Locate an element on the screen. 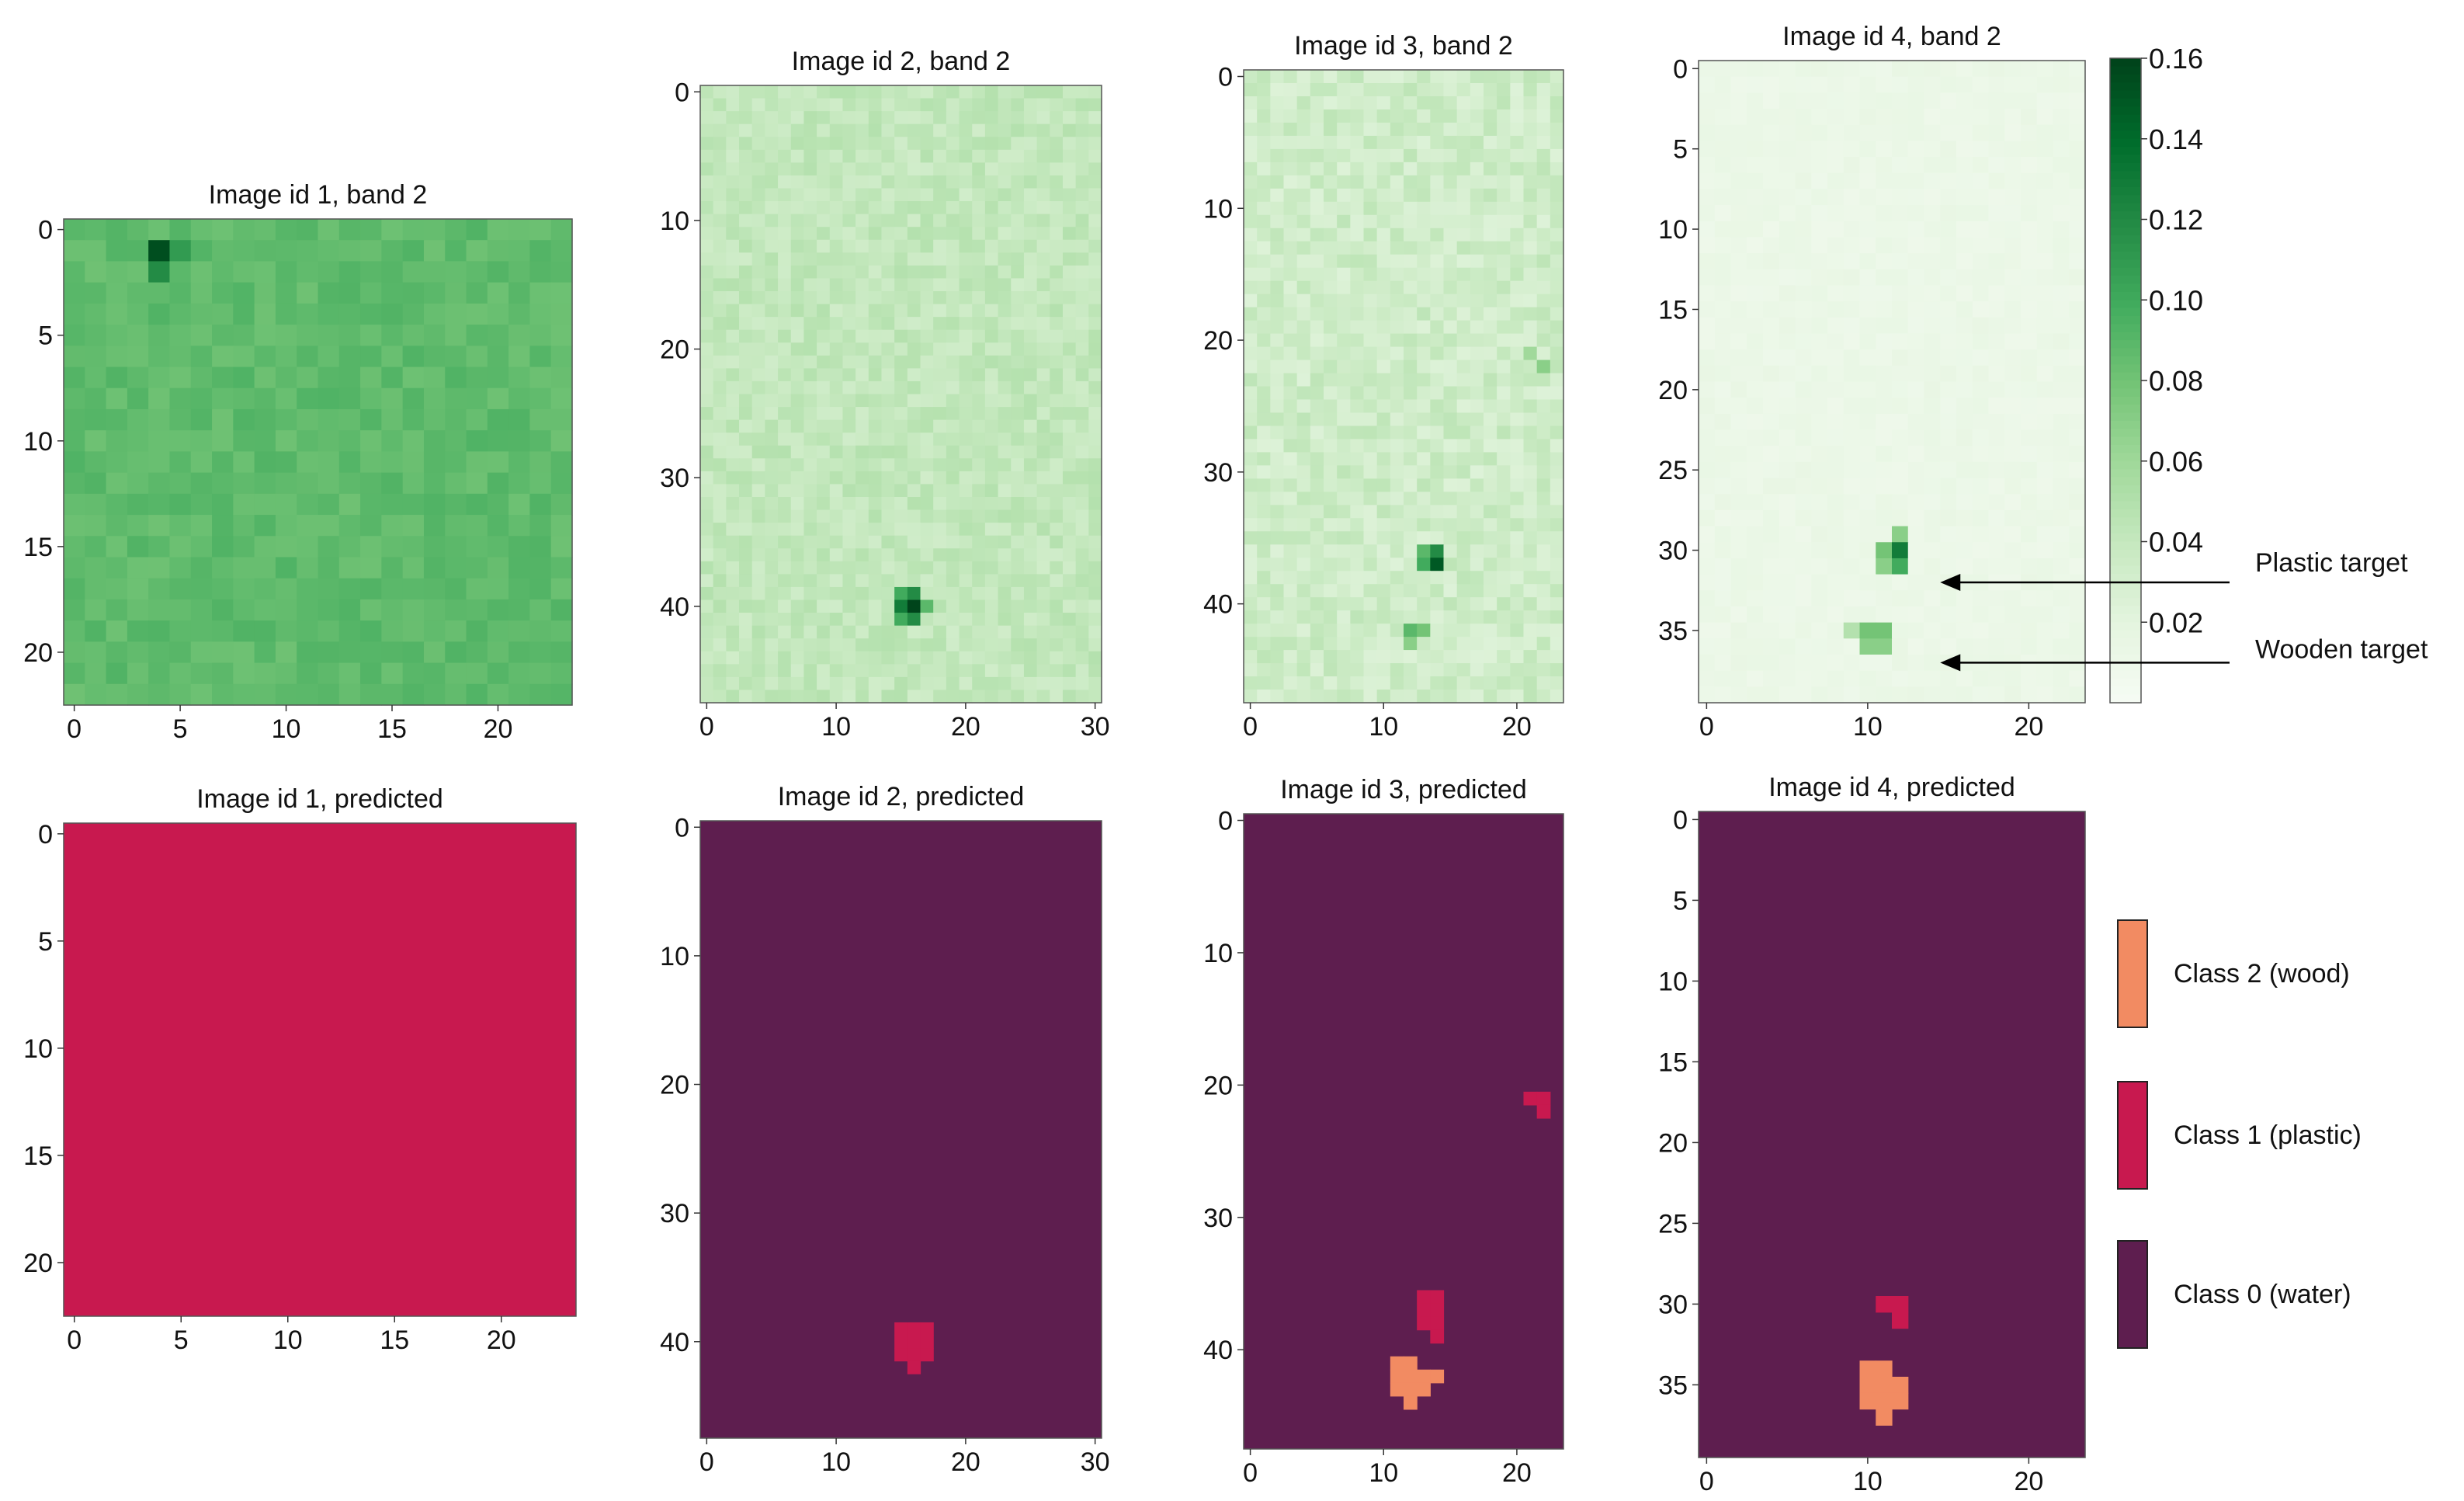 Image resolution: width=2464 pixels, height=1501 pixels. y-tick-label: 40 is located at coordinates (674, 607).